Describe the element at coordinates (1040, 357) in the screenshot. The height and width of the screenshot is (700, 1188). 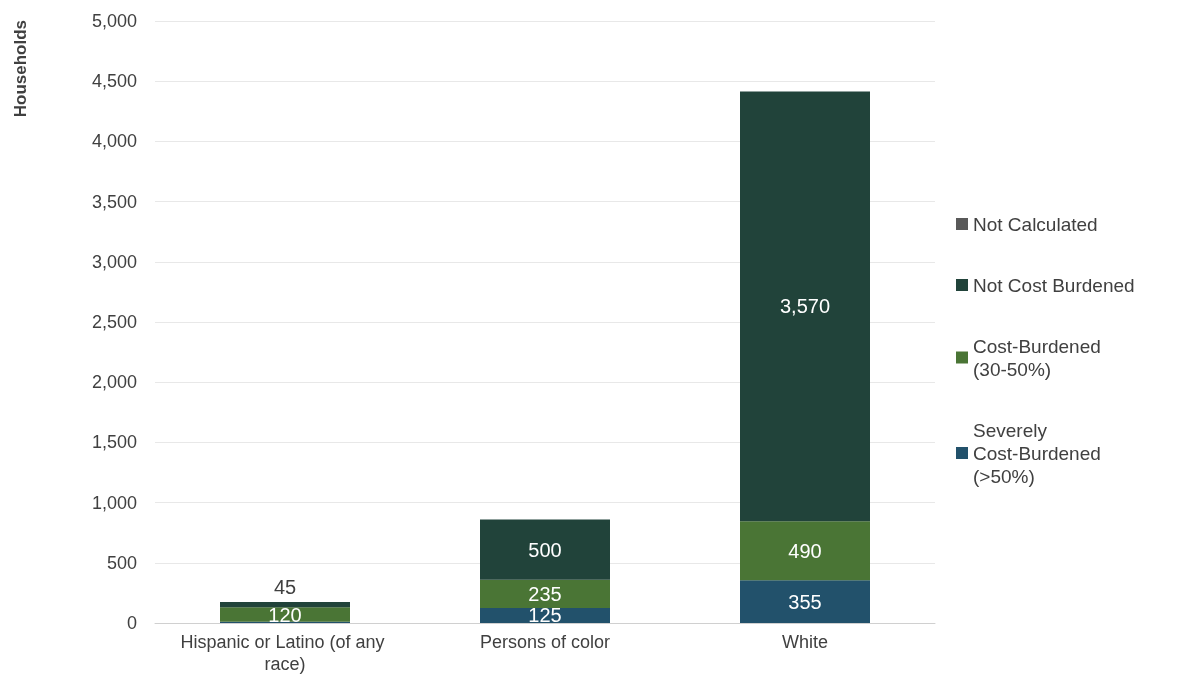
I see `legend-label: Cost-Burdened (30-50%)` at that location.